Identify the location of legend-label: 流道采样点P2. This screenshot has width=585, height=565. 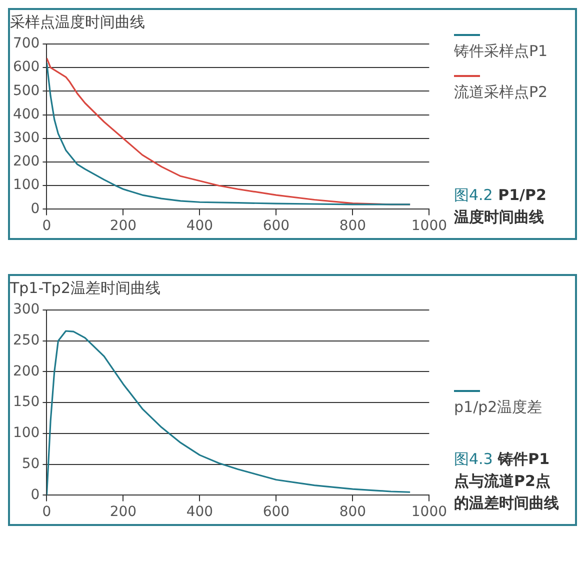
(501, 92).